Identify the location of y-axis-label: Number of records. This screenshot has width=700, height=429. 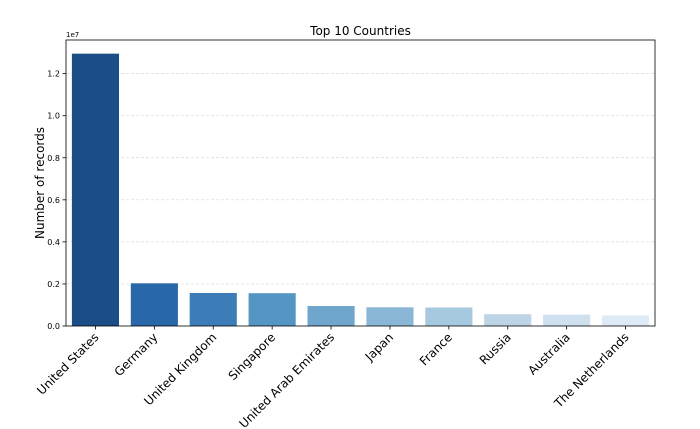
(40, 183).